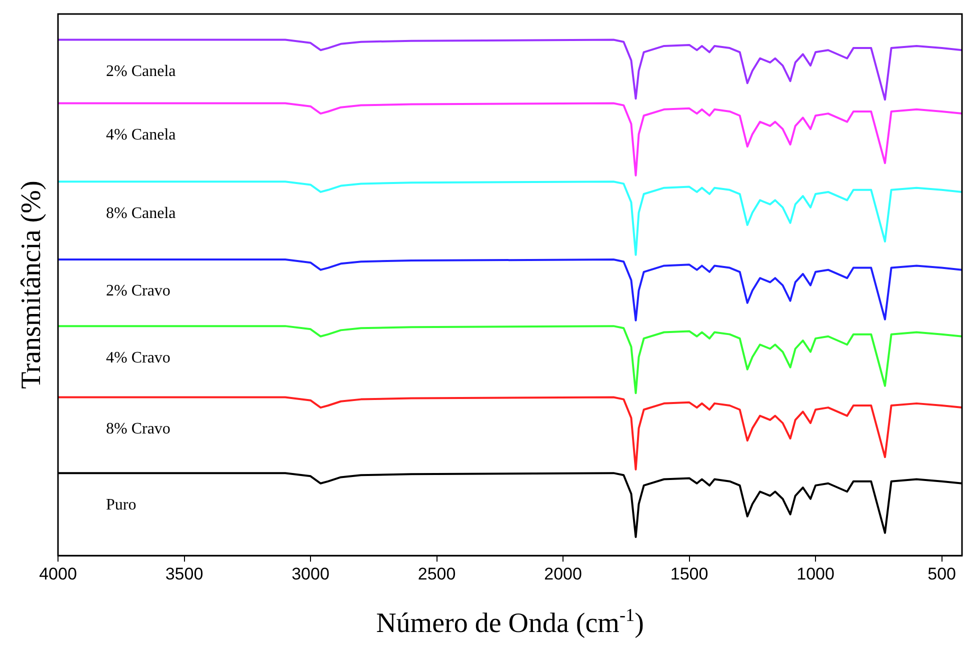  What do you see at coordinates (815, 574) in the screenshot?
I see `x-tick-label: 1000` at bounding box center [815, 574].